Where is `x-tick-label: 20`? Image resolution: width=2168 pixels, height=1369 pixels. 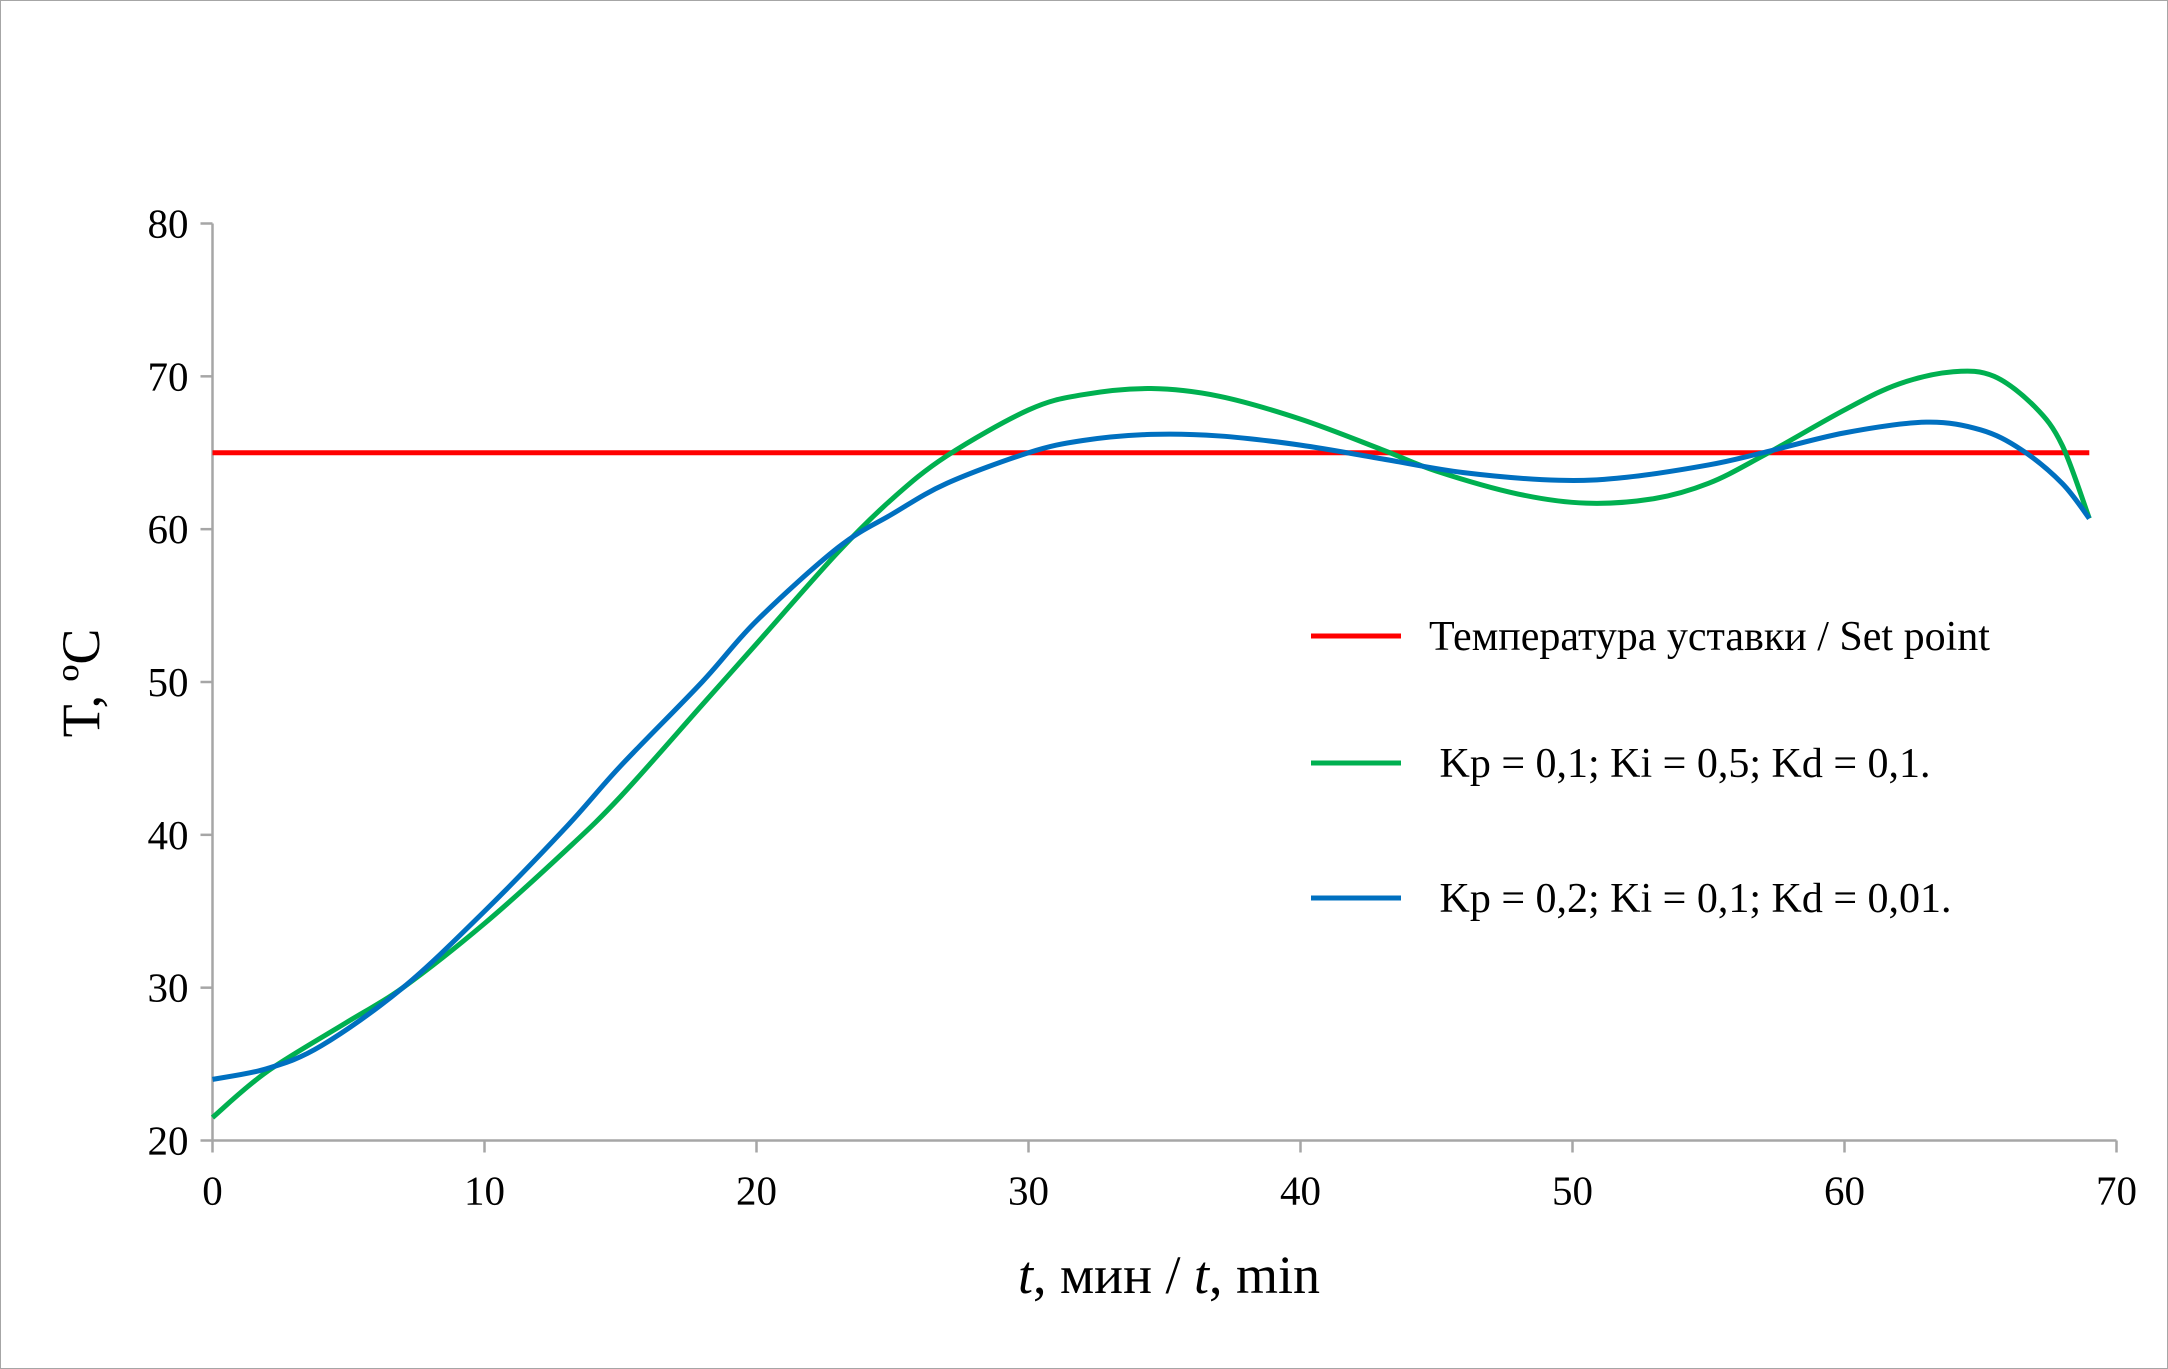 x-tick-label: 20 is located at coordinates (756, 1191).